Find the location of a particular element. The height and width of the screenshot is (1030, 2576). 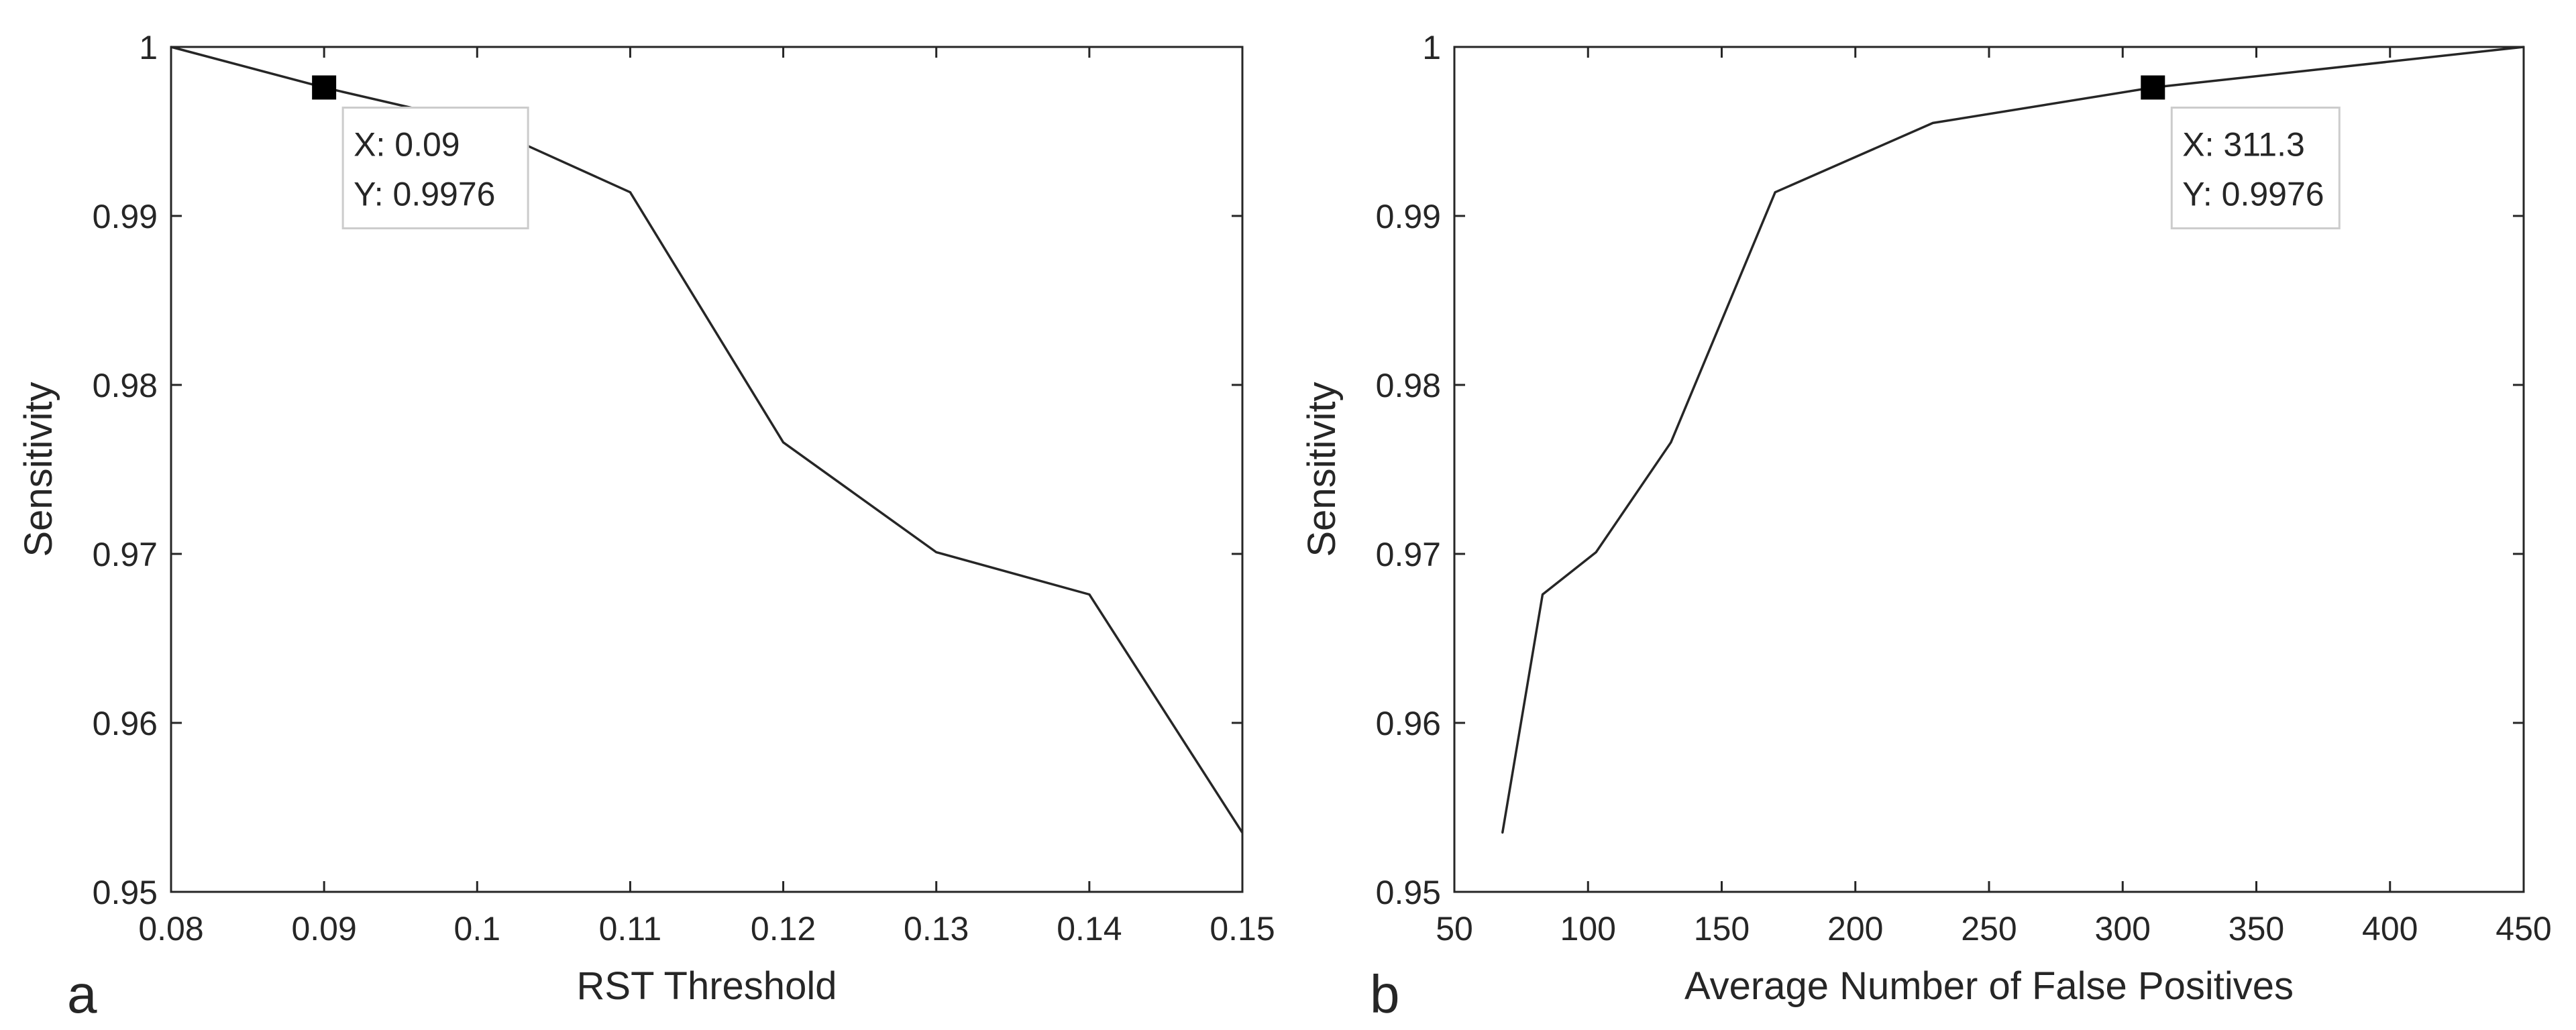

x-tick-label: 50 is located at coordinates (1454, 929).